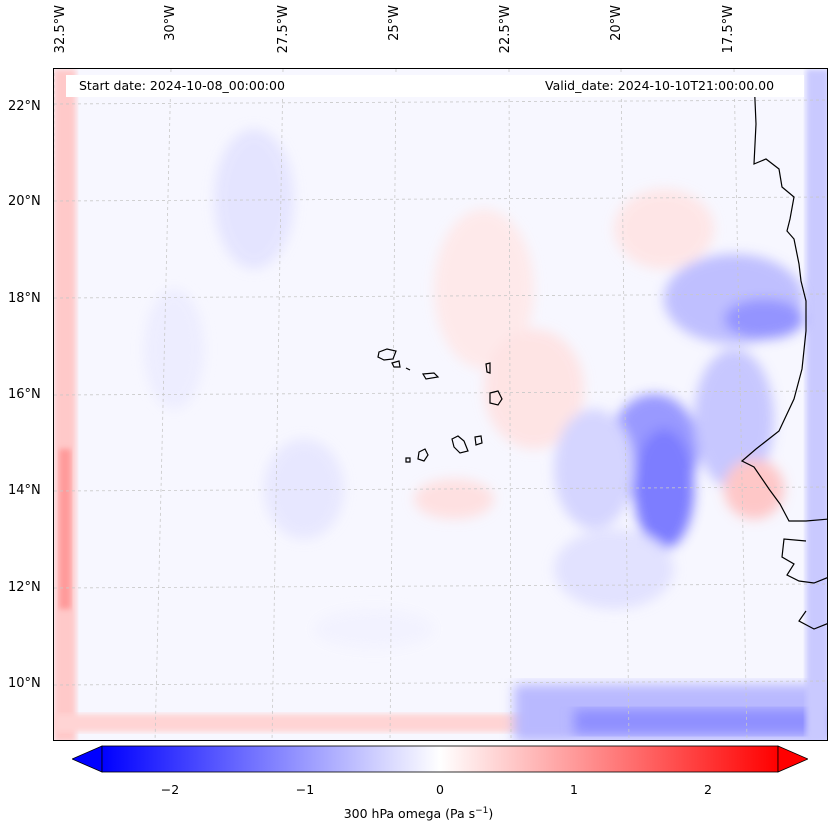 The image size is (837, 839). What do you see at coordinates (170, 789) in the screenshot?
I see `colorbar-tick-minus-2: −2` at bounding box center [170, 789].